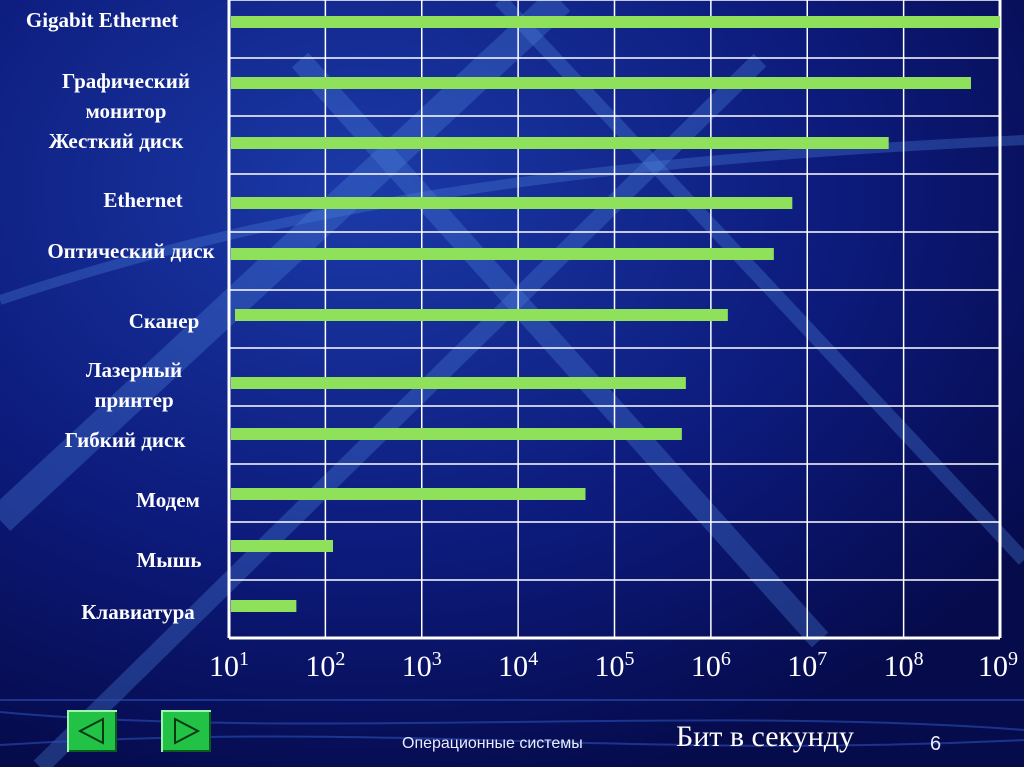 Image resolution: width=1024 pixels, height=767 pixels. Describe the element at coordinates (903, 665) in the screenshot. I see `x-tick-label: 10⁸` at that location.